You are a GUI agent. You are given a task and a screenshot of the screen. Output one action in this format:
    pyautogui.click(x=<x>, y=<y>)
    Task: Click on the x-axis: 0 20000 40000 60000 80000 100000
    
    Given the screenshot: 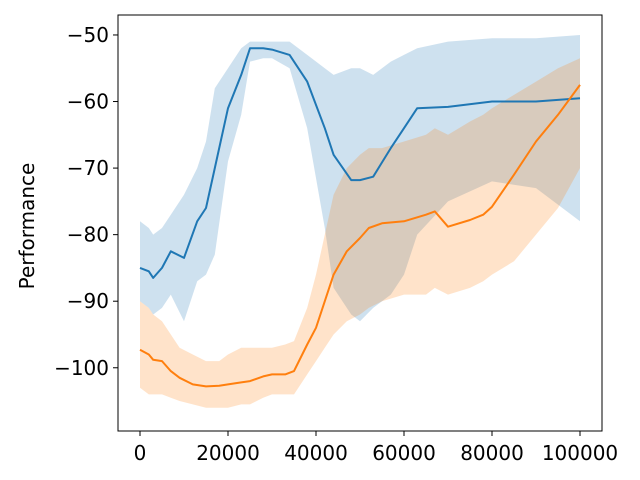 What is the action you would take?
    pyautogui.click(x=376, y=448)
    